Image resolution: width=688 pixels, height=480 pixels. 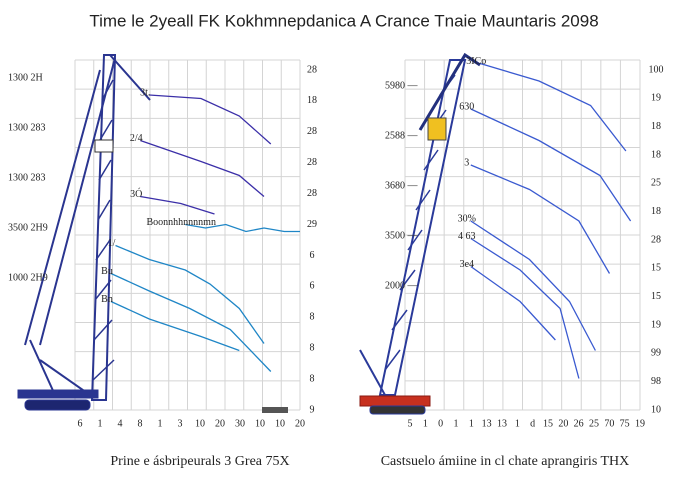 What do you see at coordinates (640, 423) in the screenshot?
I see `x-axis-label: 19` at bounding box center [640, 423].